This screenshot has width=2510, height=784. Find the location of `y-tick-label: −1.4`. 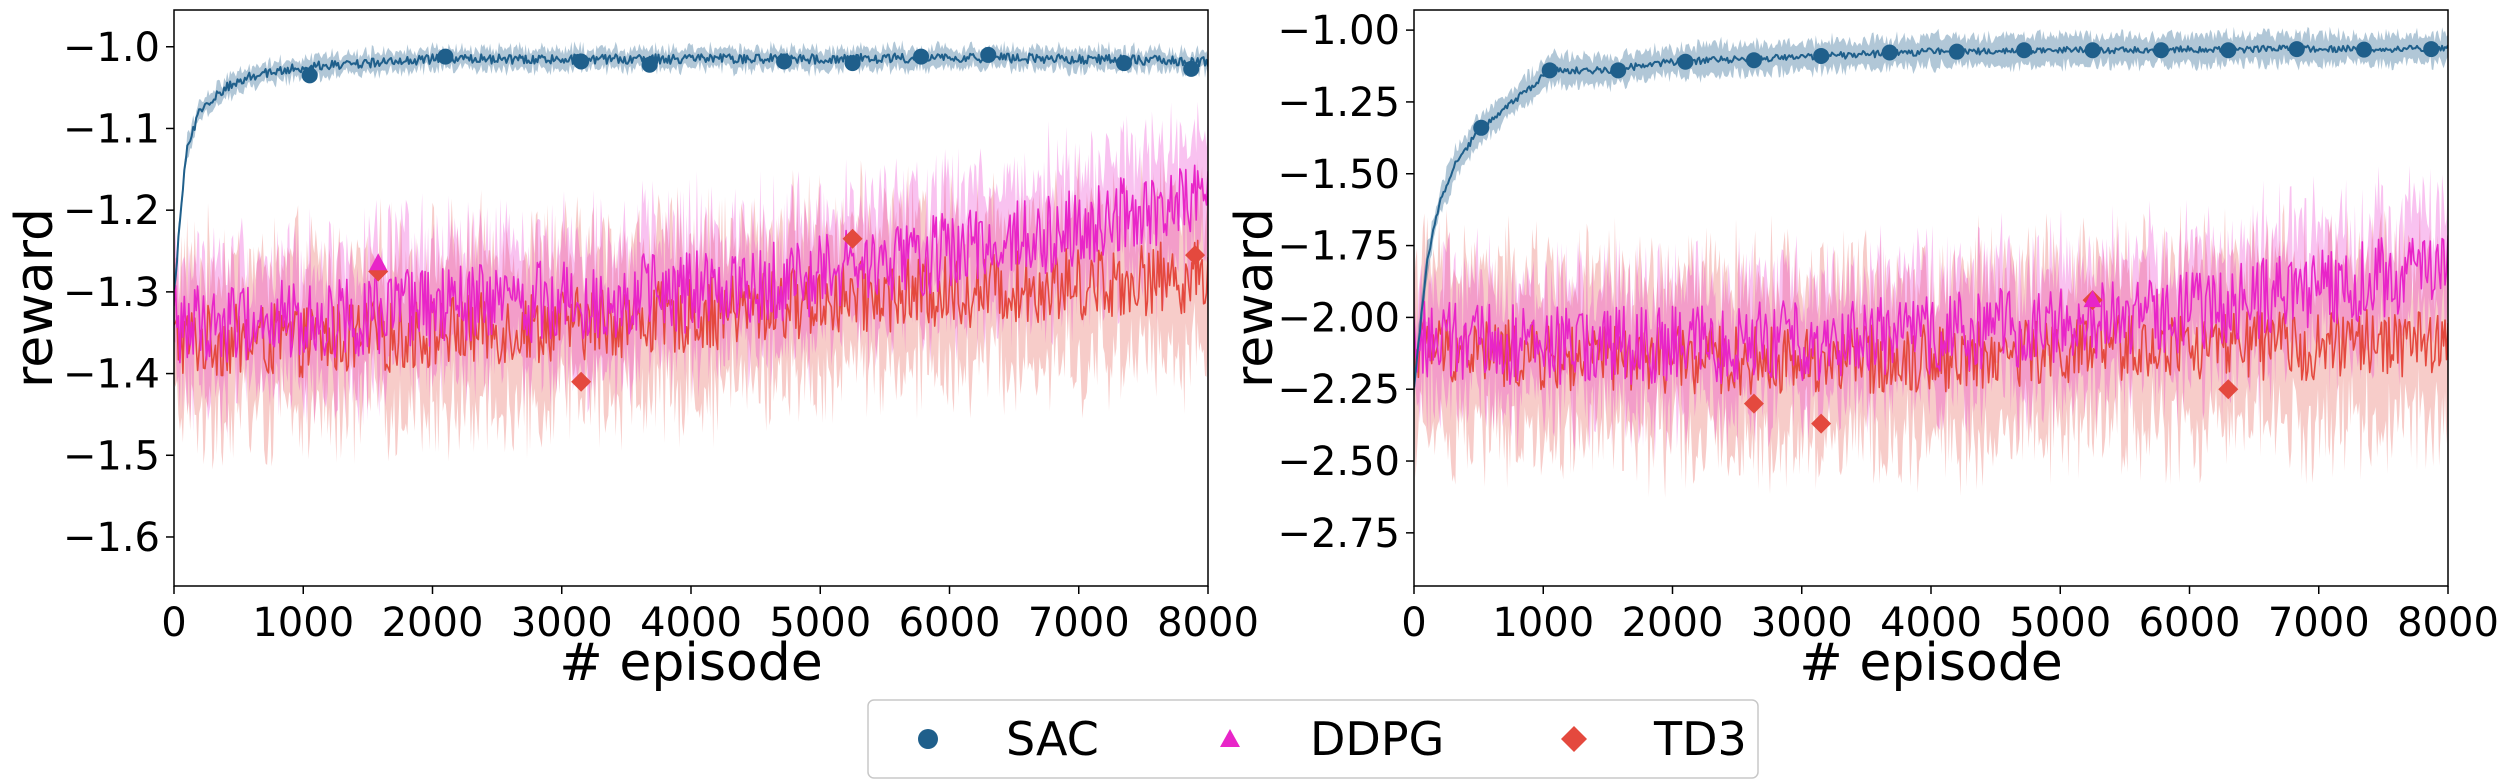

y-tick-label: −1.4 is located at coordinates (111, 375).